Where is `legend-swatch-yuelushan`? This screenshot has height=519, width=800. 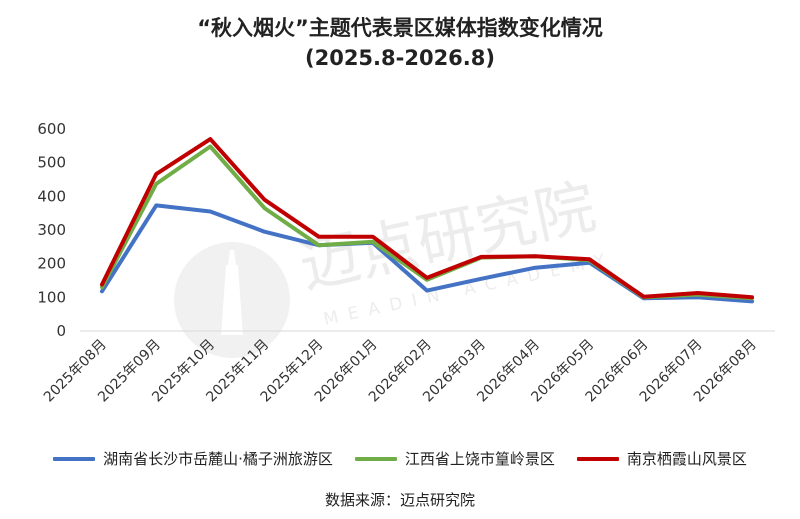
legend-swatch-yuelushan is located at coordinates (74, 458).